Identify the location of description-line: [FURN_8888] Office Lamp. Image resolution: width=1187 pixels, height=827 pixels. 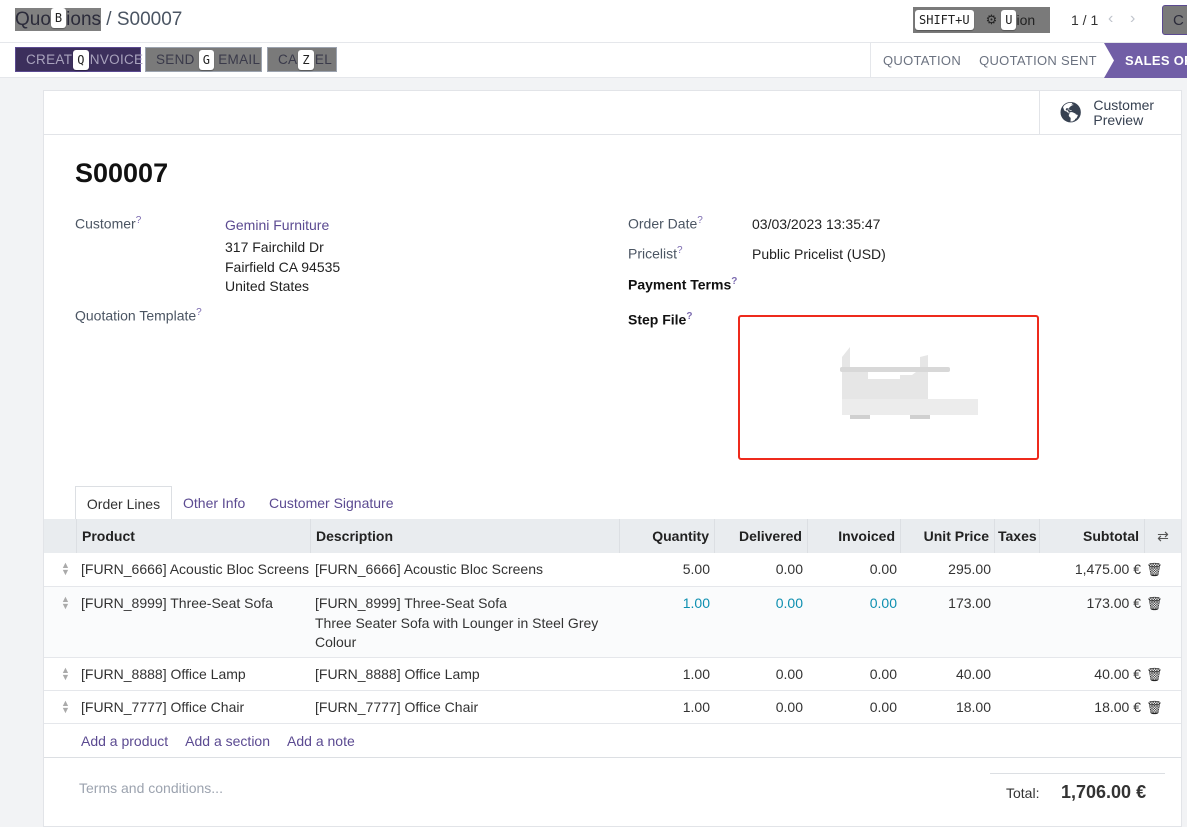
(397, 674).